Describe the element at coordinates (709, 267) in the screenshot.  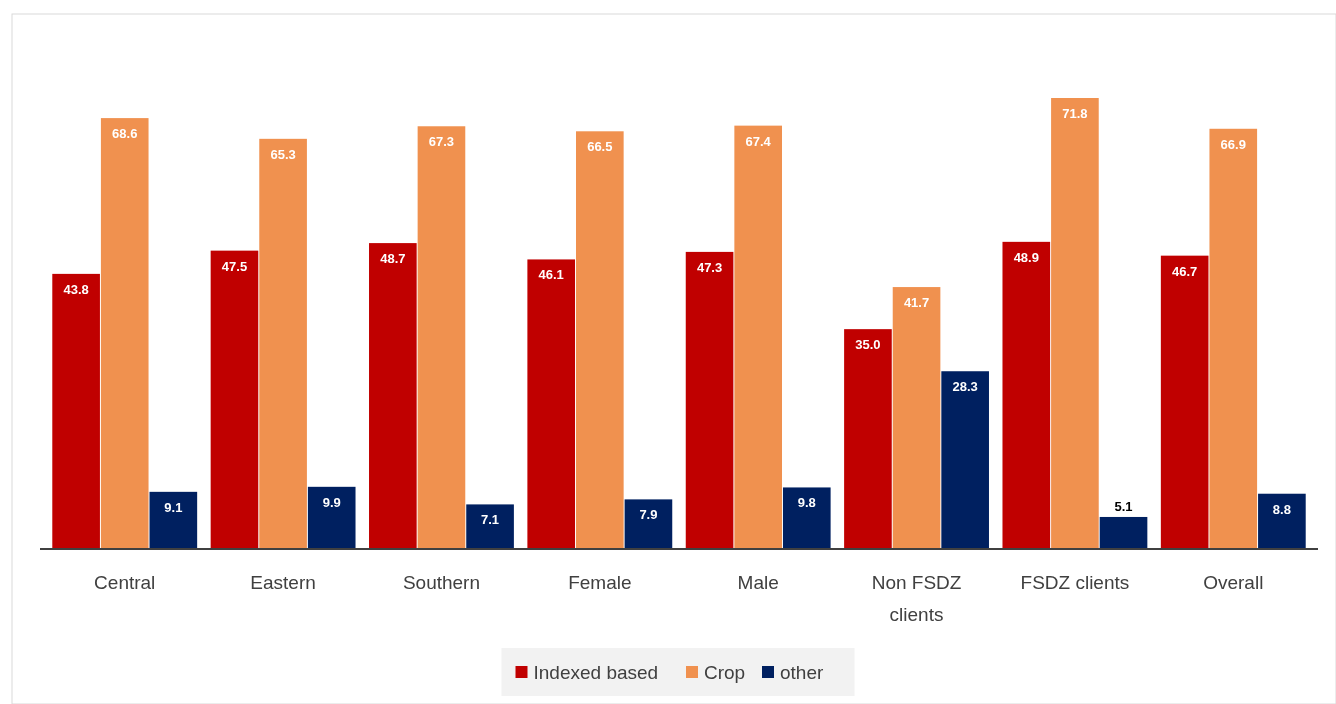
I see `data-label: 47.3` at that location.